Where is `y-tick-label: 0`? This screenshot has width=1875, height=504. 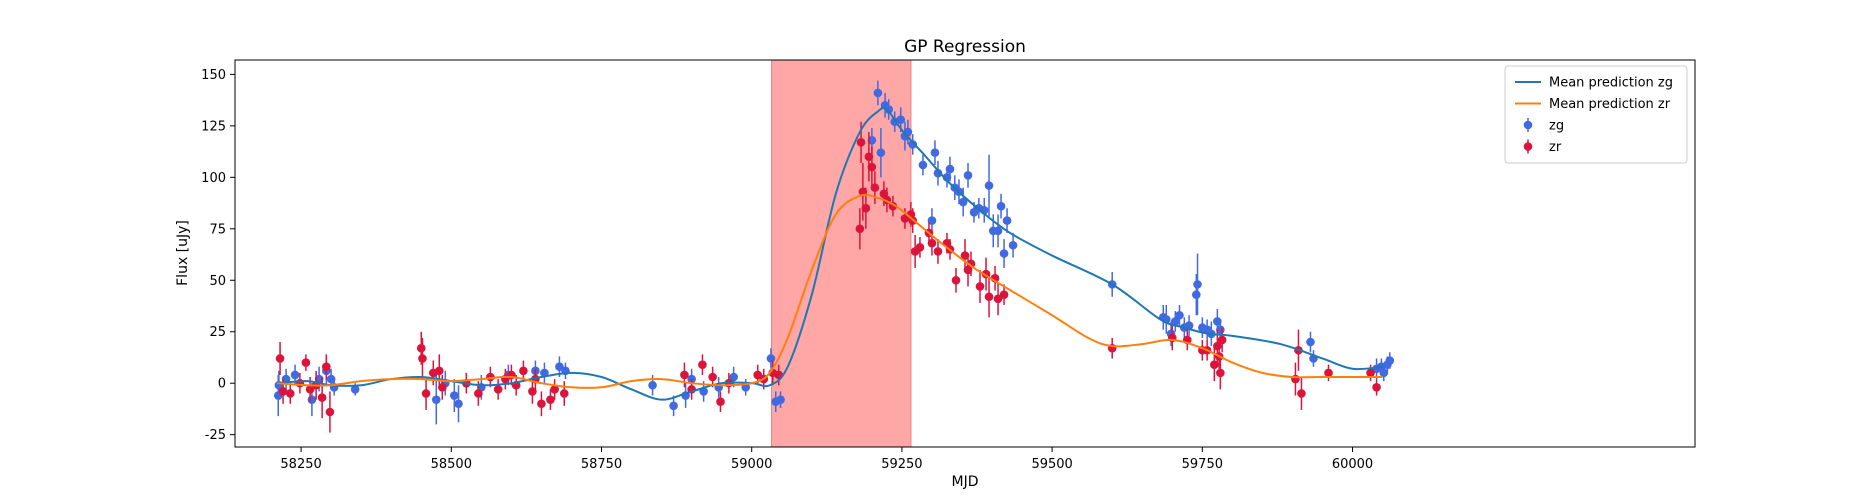
y-tick-label: 0 is located at coordinates (222, 384).